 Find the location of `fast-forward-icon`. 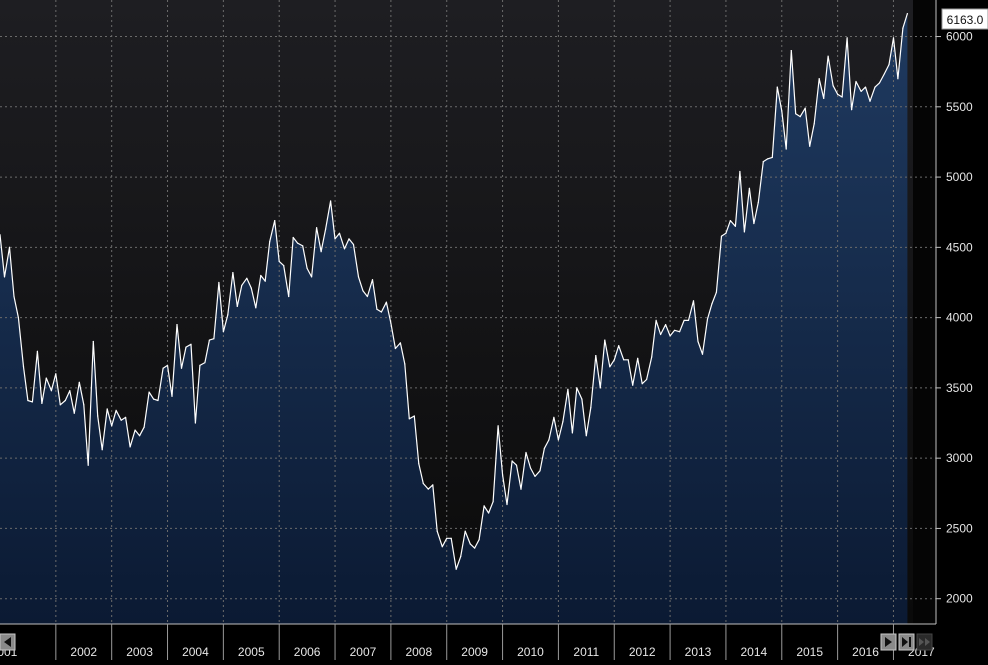

fast-forward-icon is located at coordinates (924, 642).